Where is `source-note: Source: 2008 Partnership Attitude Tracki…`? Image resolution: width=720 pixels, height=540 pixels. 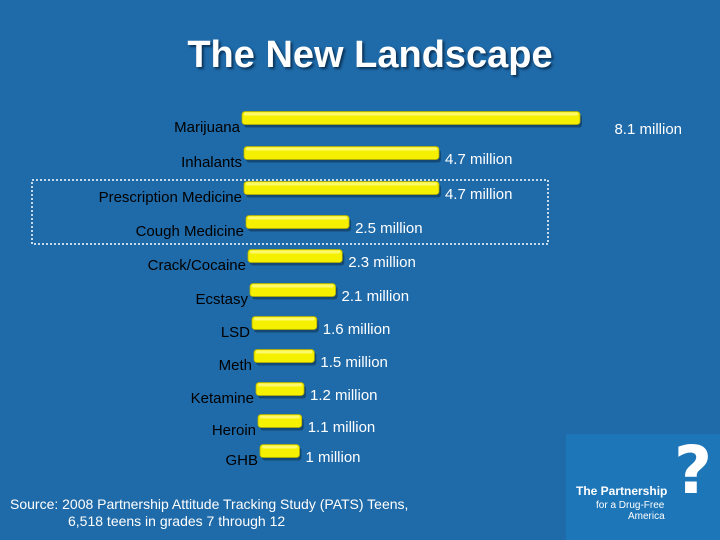
source-note: Source: 2008 Partnership Attitude Tracki… is located at coordinates (209, 513).